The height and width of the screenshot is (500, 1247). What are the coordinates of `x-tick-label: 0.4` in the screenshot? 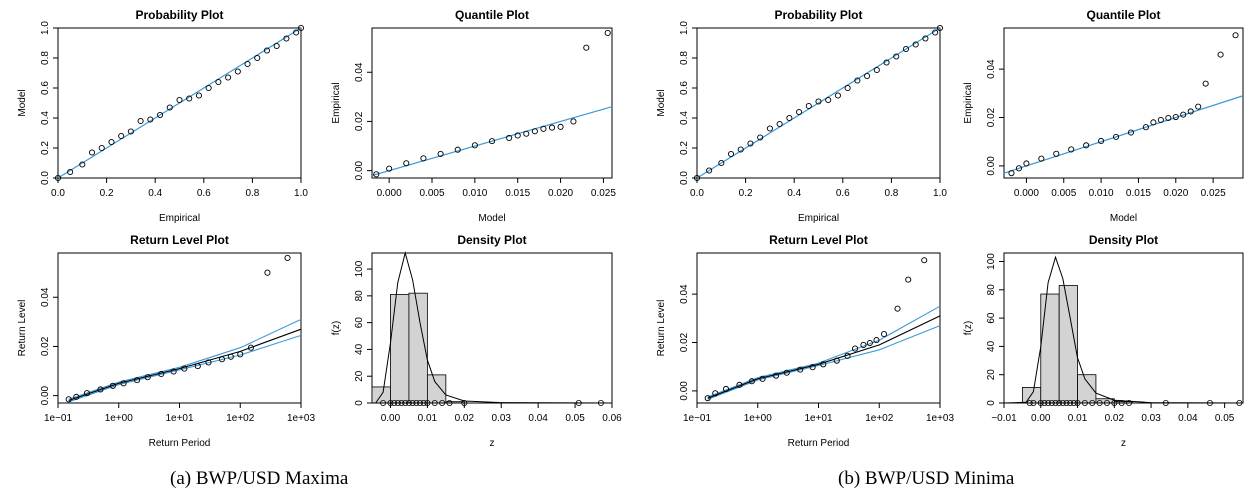 It's located at (155, 193).